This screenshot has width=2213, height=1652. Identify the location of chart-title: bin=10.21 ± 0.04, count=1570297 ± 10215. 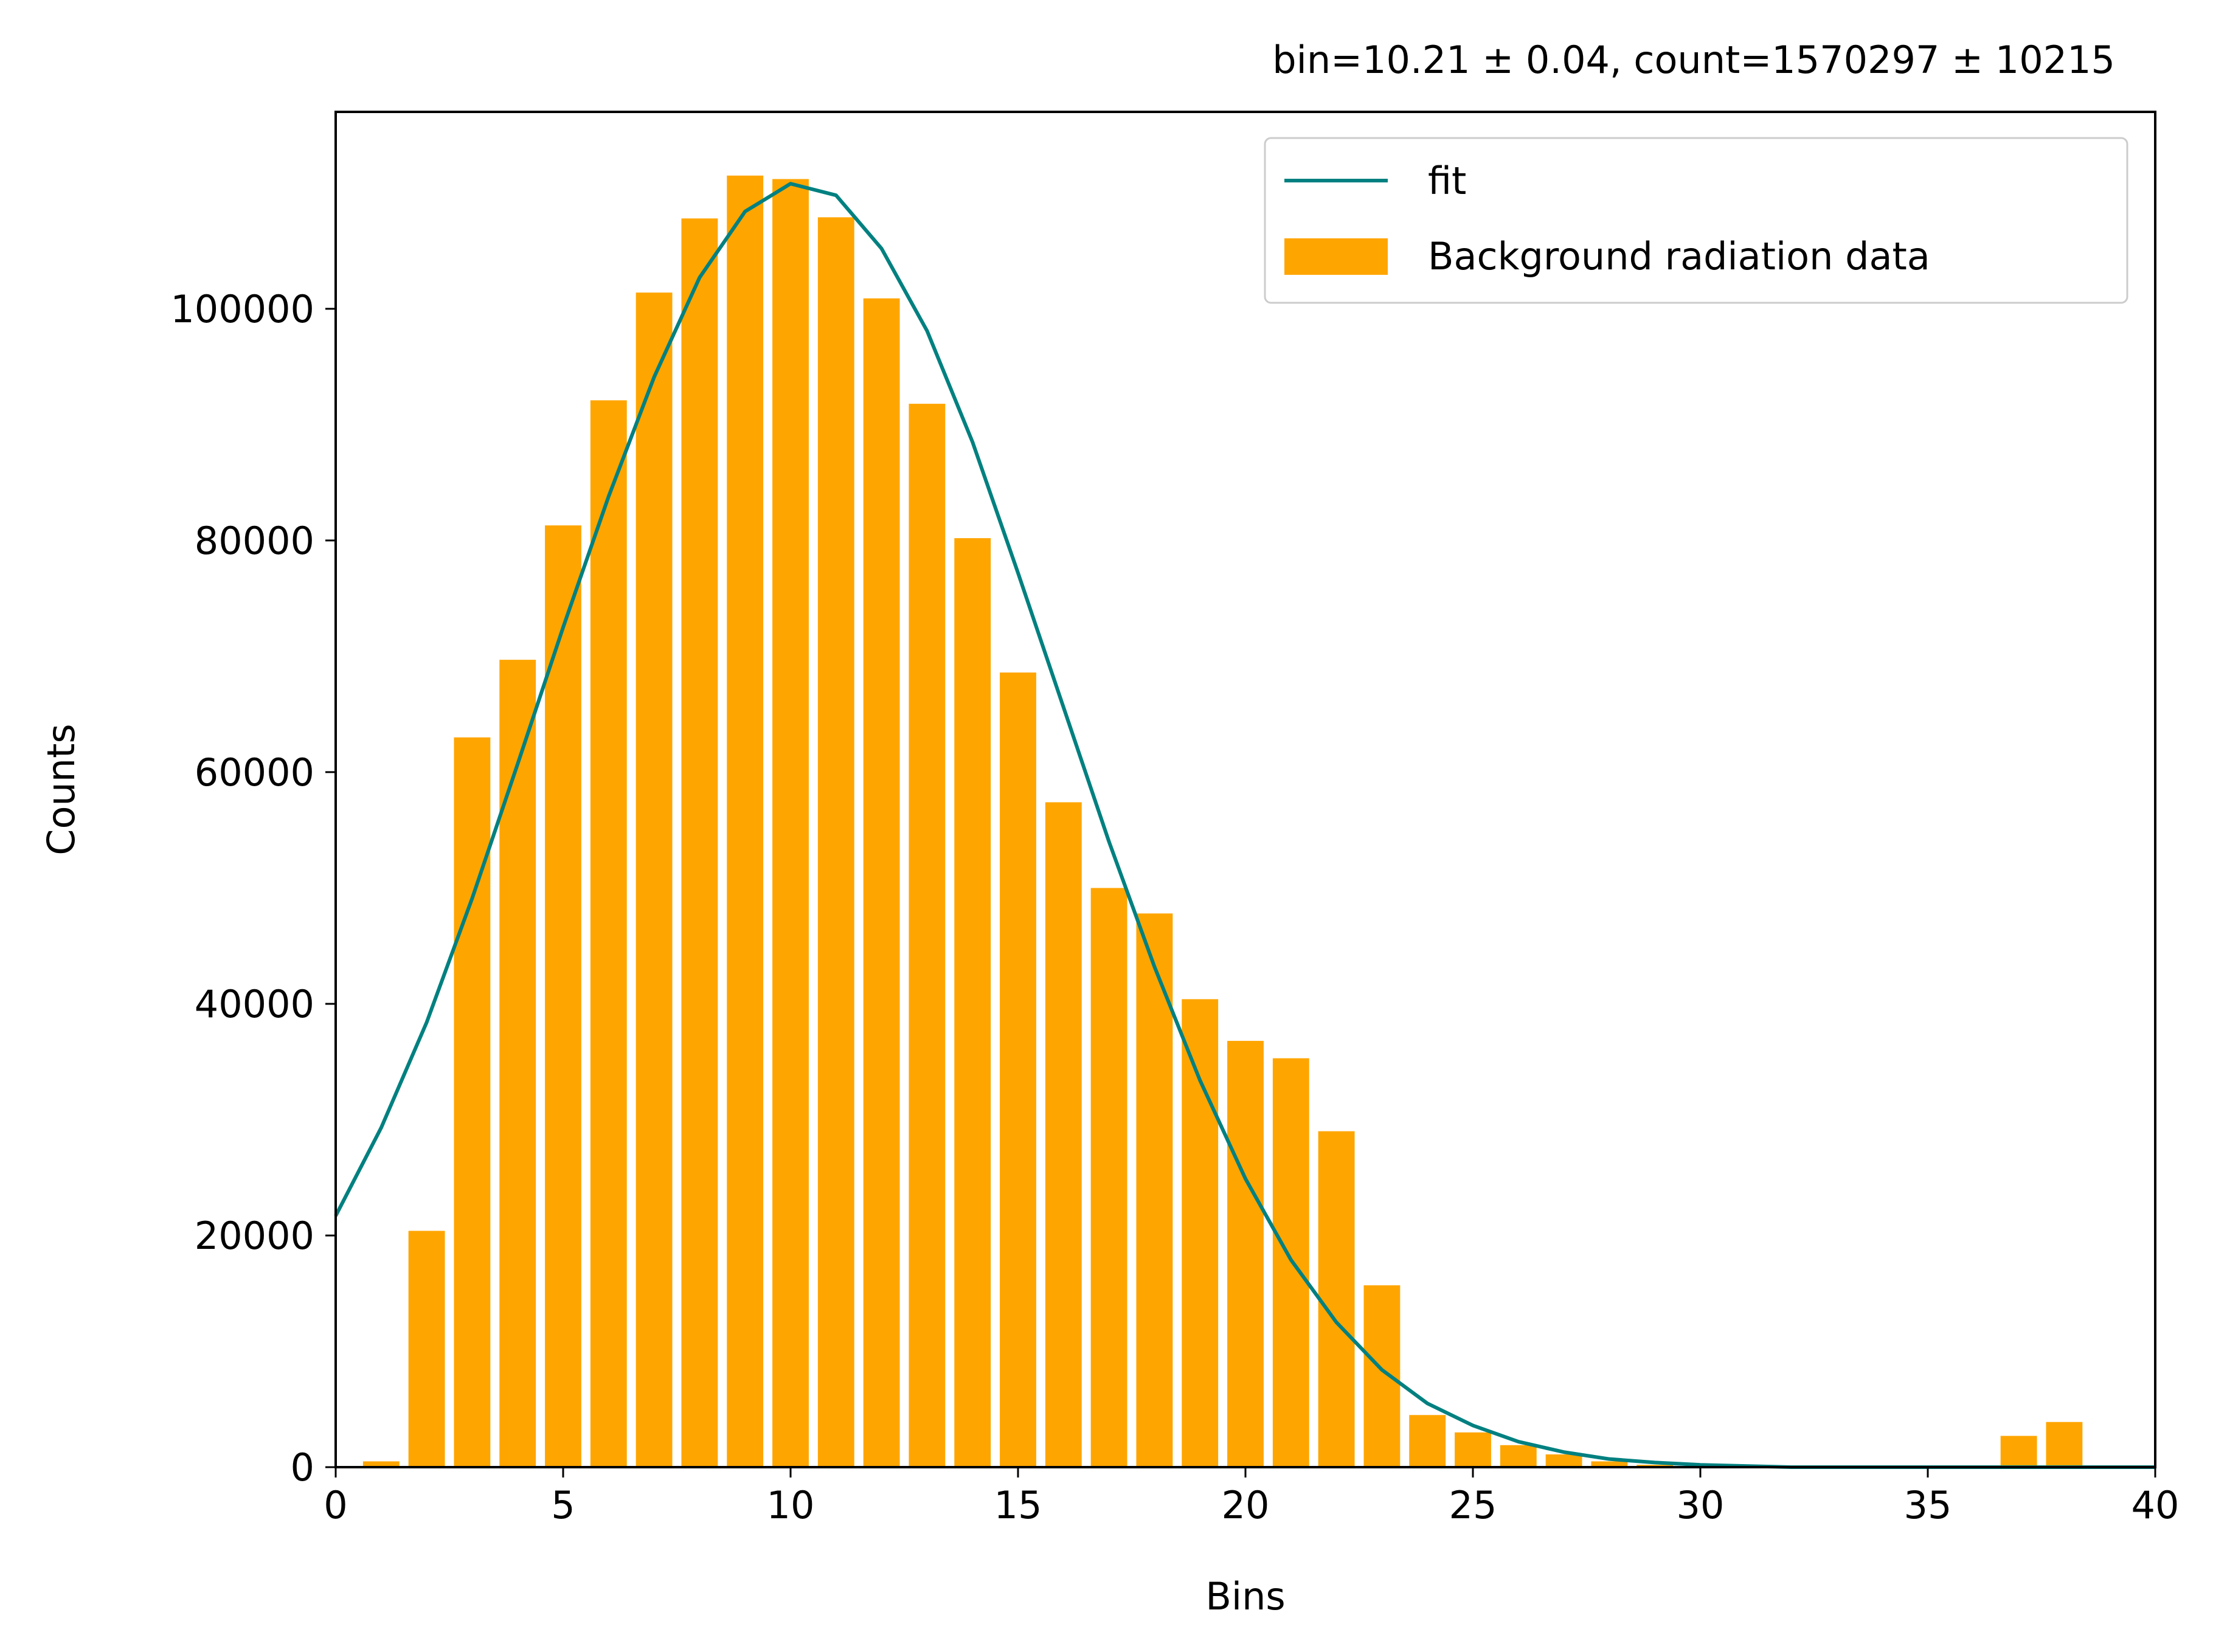
(1693, 60).